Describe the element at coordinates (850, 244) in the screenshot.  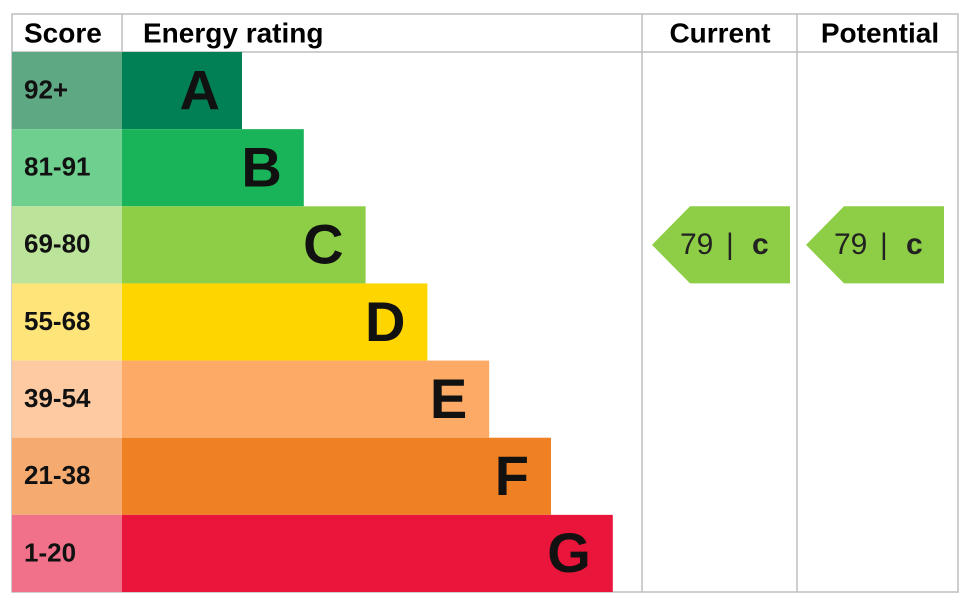
I see `potential-score: 79` at that location.